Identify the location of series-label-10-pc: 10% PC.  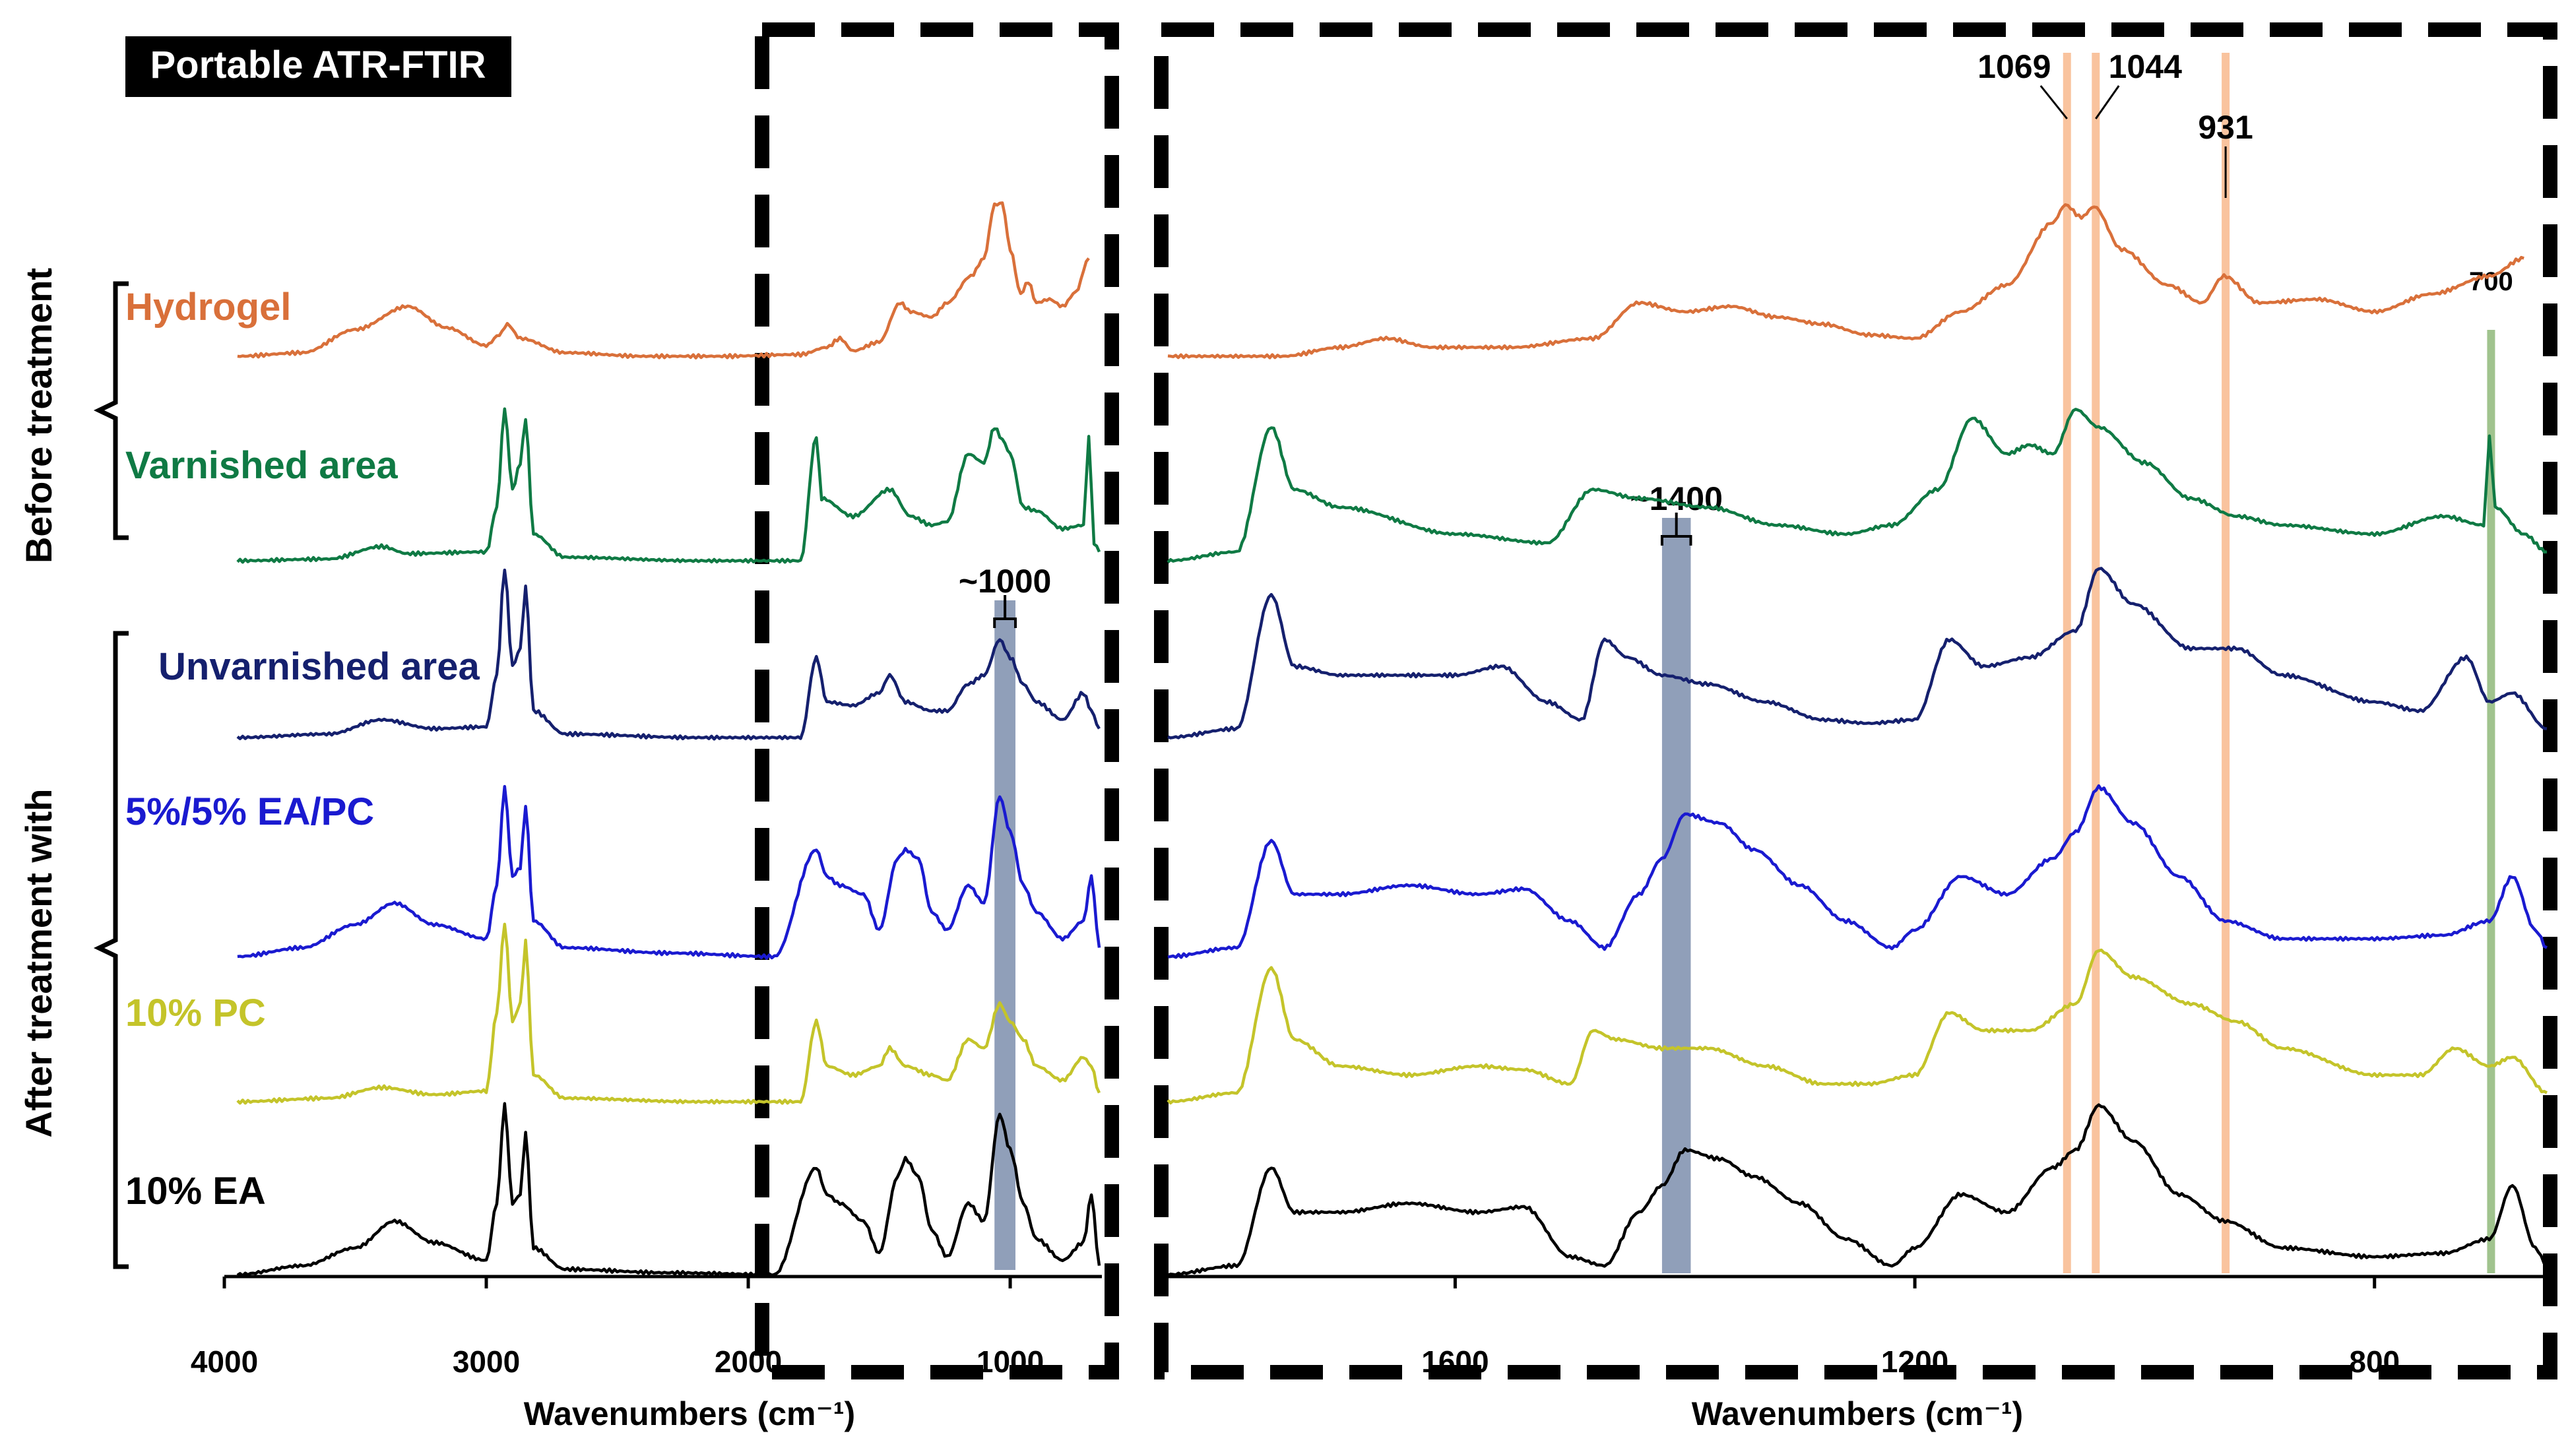
(195, 1013).